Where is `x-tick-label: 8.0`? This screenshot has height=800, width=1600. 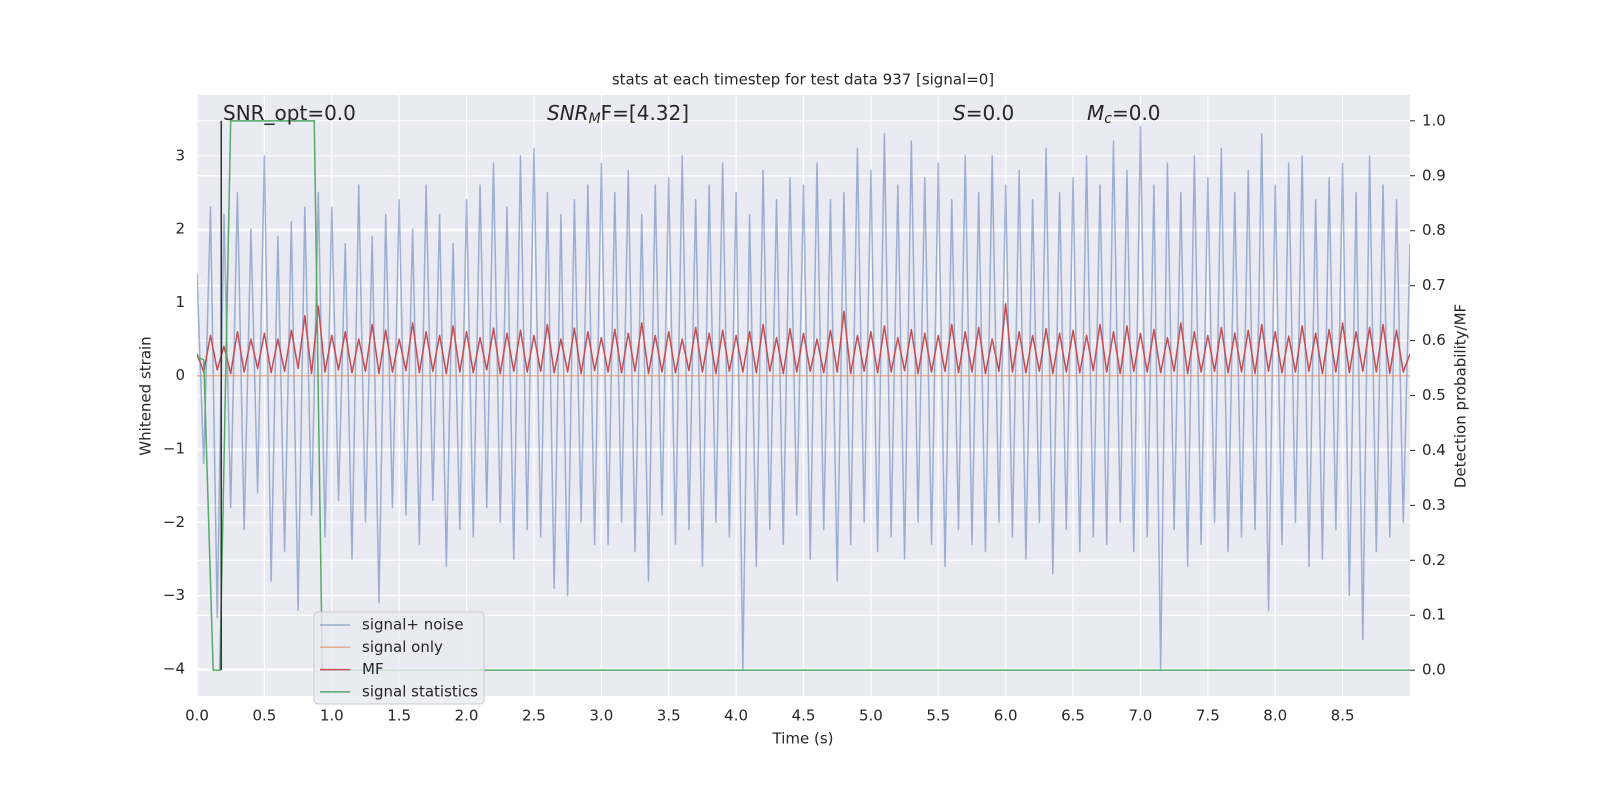 x-tick-label: 8.0 is located at coordinates (1275, 716).